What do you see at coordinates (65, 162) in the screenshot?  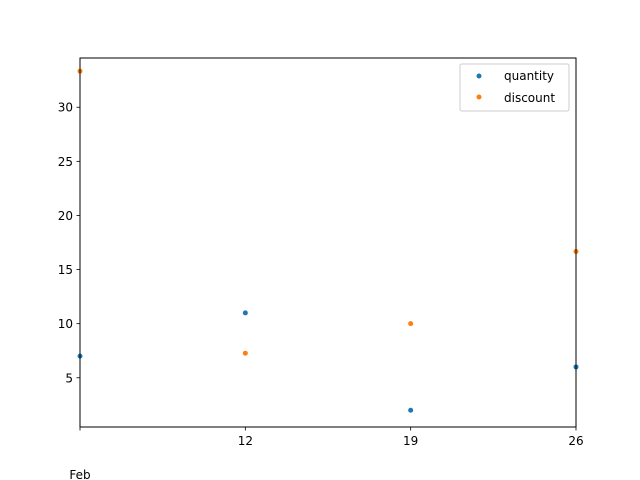 I see `y-tick-label-25: 25` at bounding box center [65, 162].